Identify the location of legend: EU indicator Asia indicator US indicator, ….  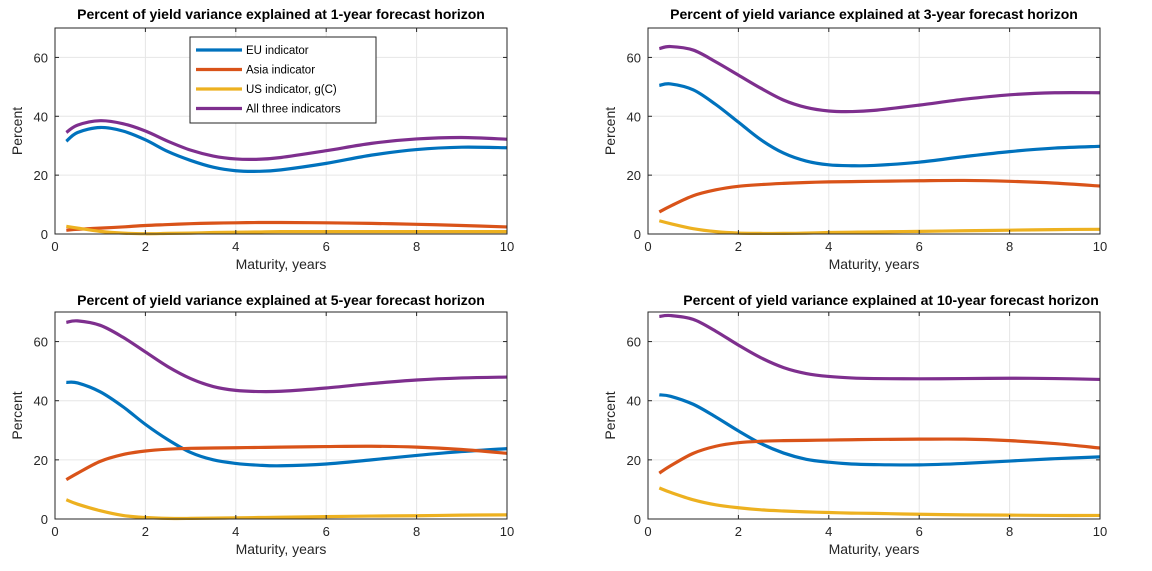
(283, 80).